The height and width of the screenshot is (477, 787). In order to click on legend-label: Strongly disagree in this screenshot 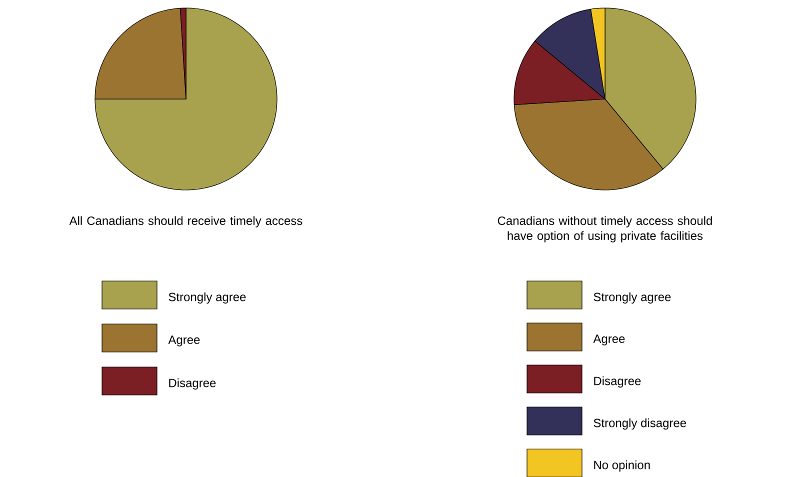, I will do `click(640, 424)`.